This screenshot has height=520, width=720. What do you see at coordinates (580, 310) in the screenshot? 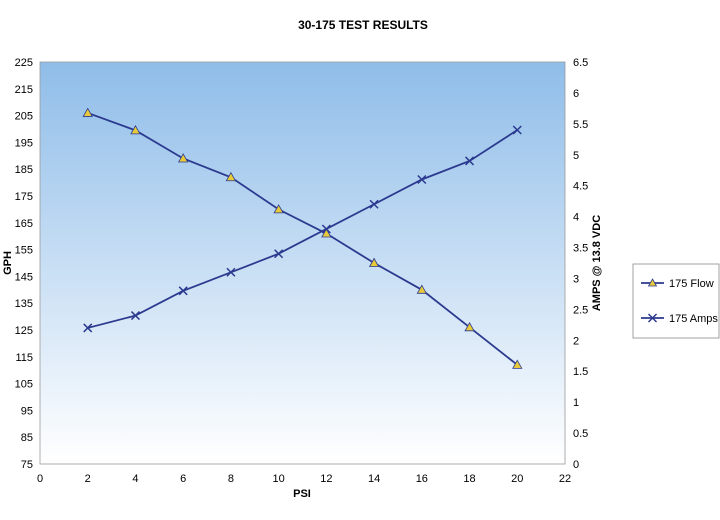
I see `y2-tick-label: 2.5` at bounding box center [580, 310].